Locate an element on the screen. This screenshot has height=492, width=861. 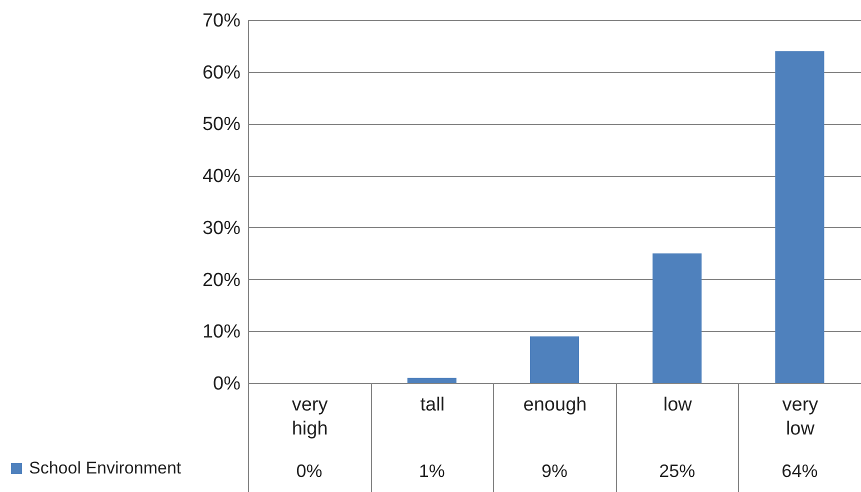
x-tick-label: enough is located at coordinates (555, 405).